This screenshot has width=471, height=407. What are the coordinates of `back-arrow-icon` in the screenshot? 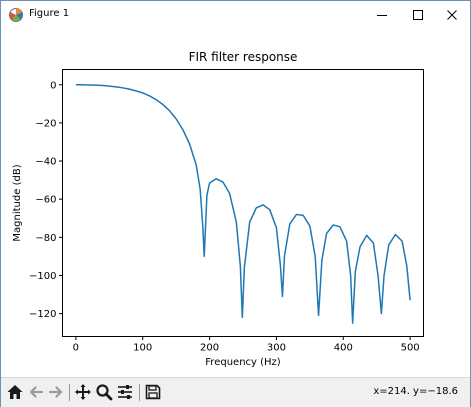 It's located at (36, 392).